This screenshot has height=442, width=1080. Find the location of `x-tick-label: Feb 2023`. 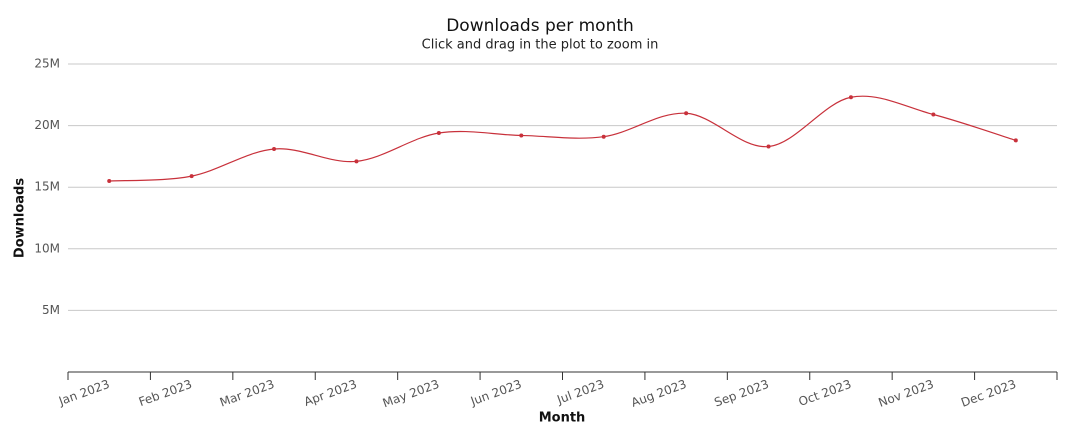

x-tick-label: Feb 2023 is located at coordinates (165, 393).